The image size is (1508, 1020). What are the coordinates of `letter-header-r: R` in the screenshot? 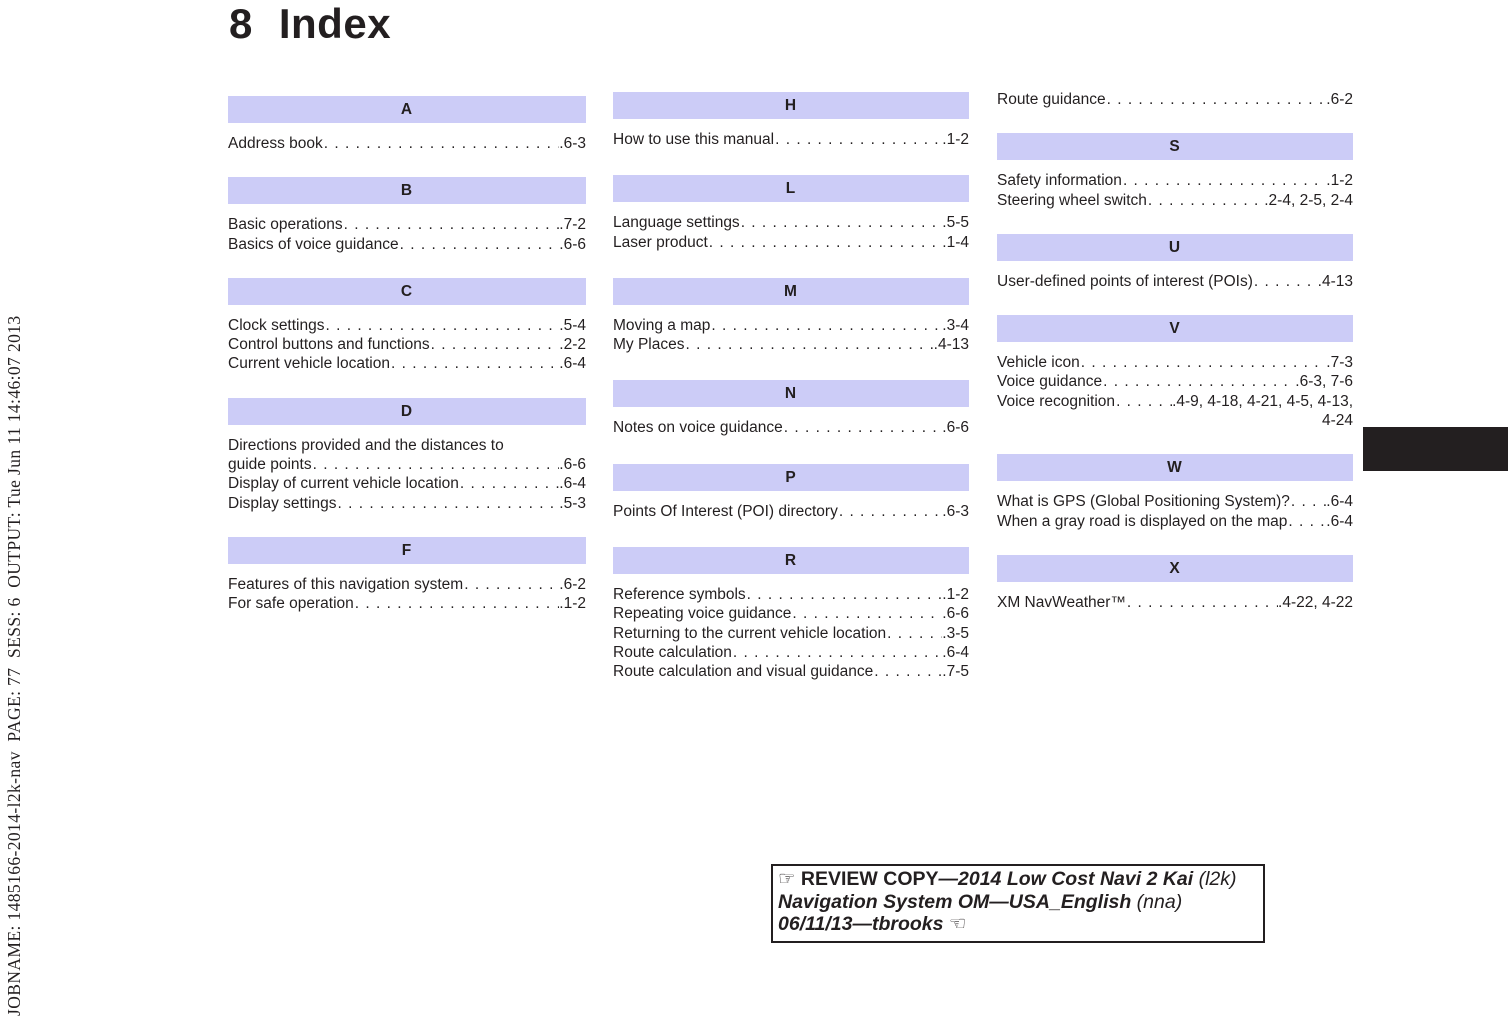 It's located at (791, 561).